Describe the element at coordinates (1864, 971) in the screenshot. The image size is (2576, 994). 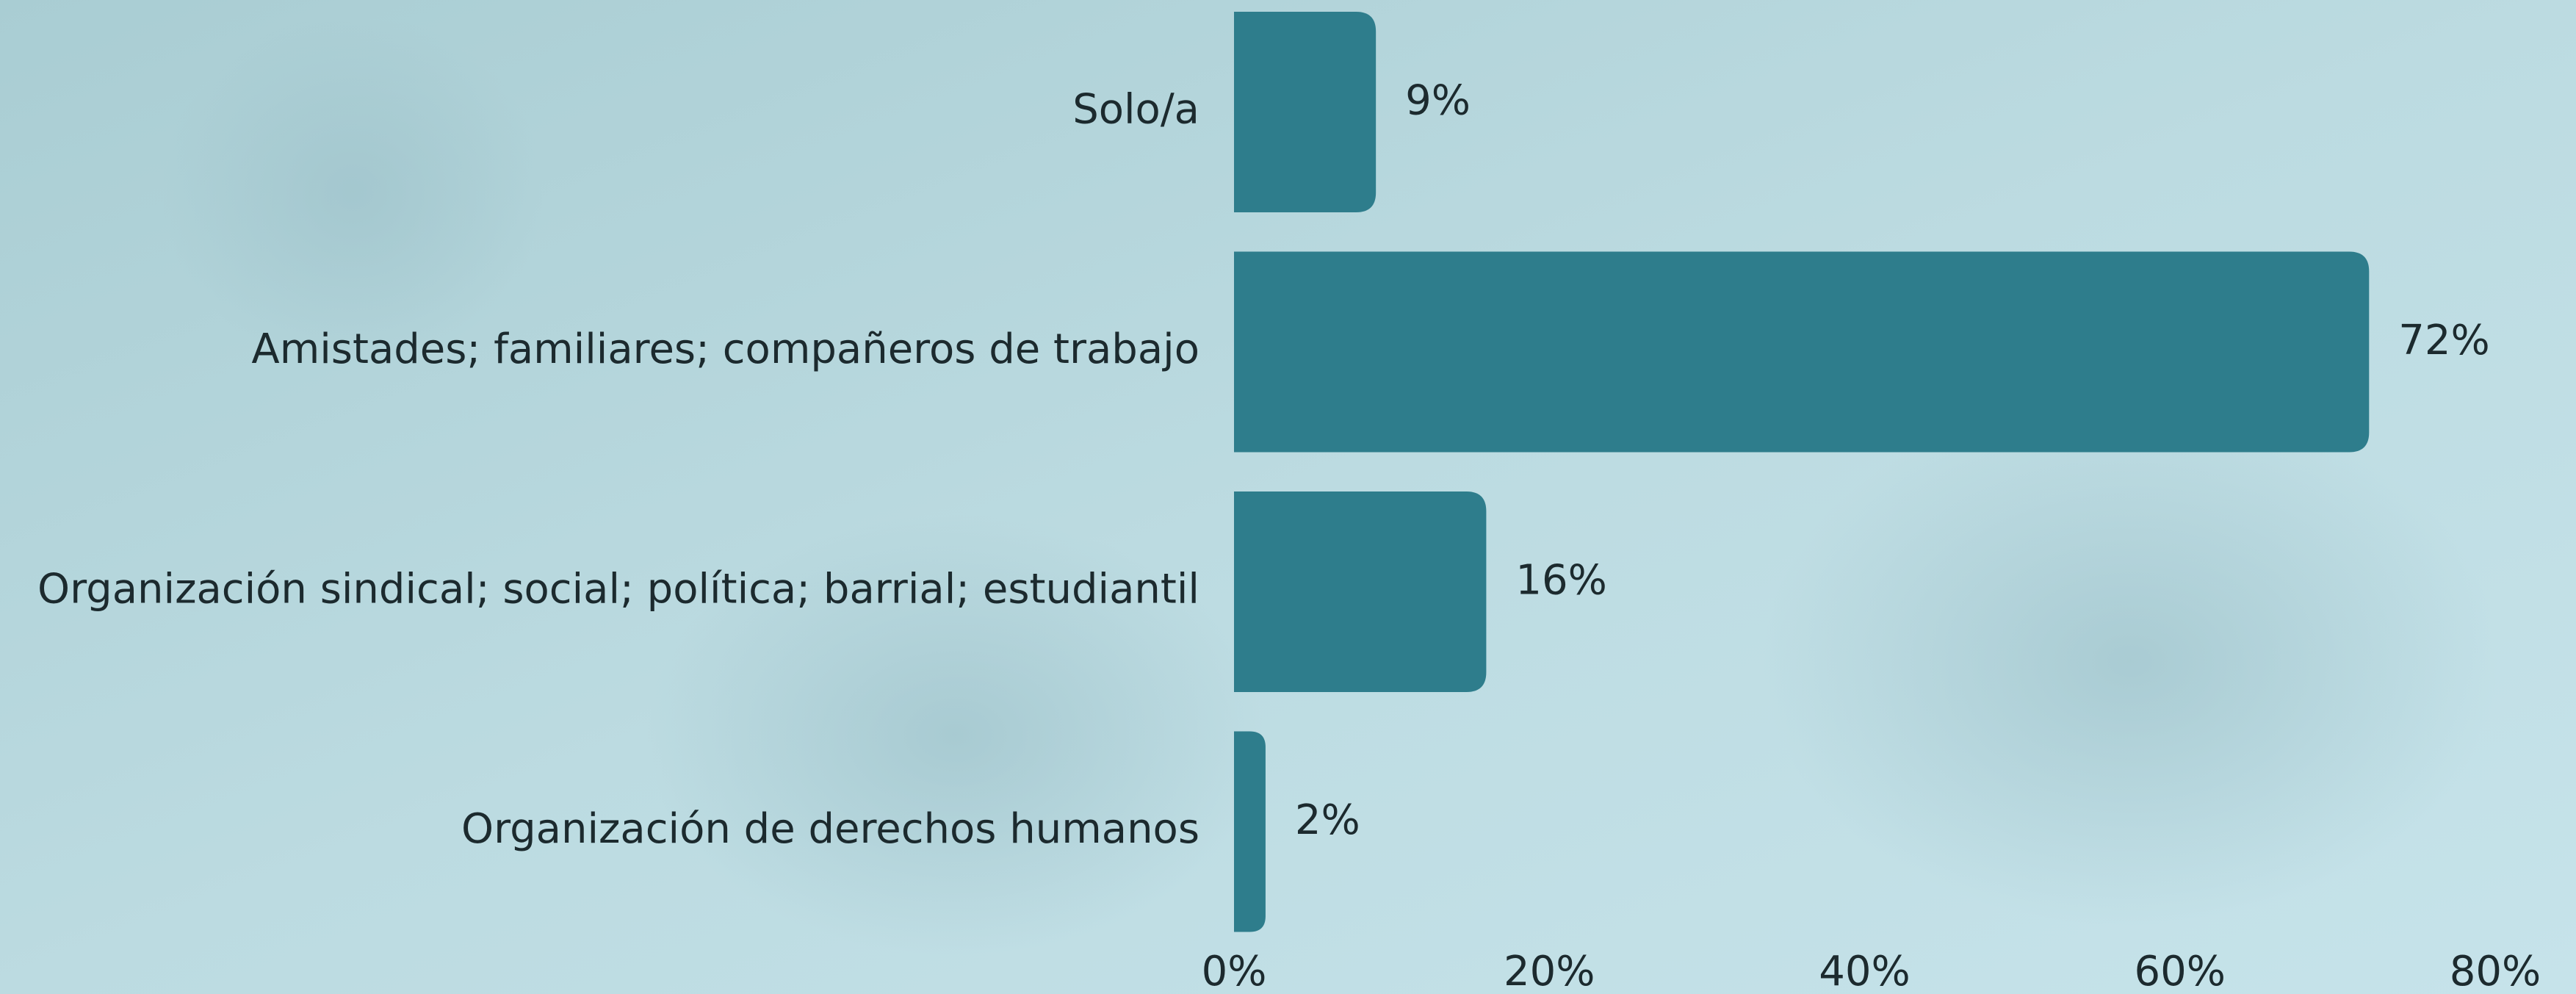
I see `x-tick-label: 40%` at that location.